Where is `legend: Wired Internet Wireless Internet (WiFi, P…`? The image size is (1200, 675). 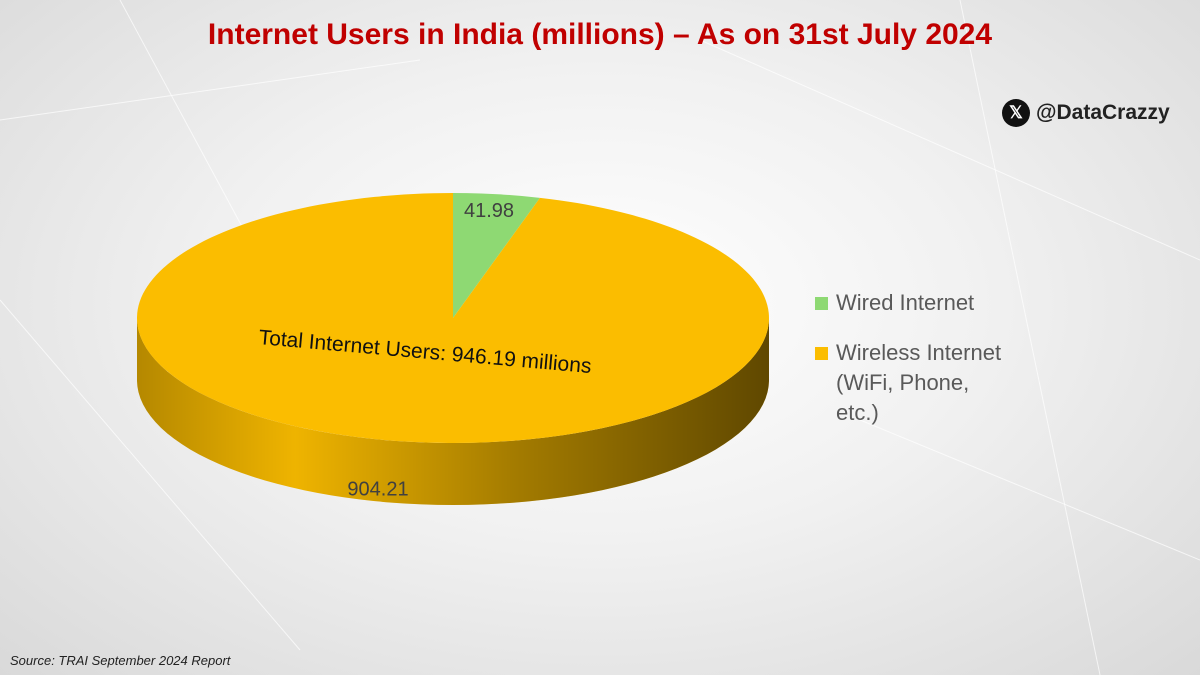
legend: Wired Internet Wireless Internet (WiFi, P… is located at coordinates (915, 368).